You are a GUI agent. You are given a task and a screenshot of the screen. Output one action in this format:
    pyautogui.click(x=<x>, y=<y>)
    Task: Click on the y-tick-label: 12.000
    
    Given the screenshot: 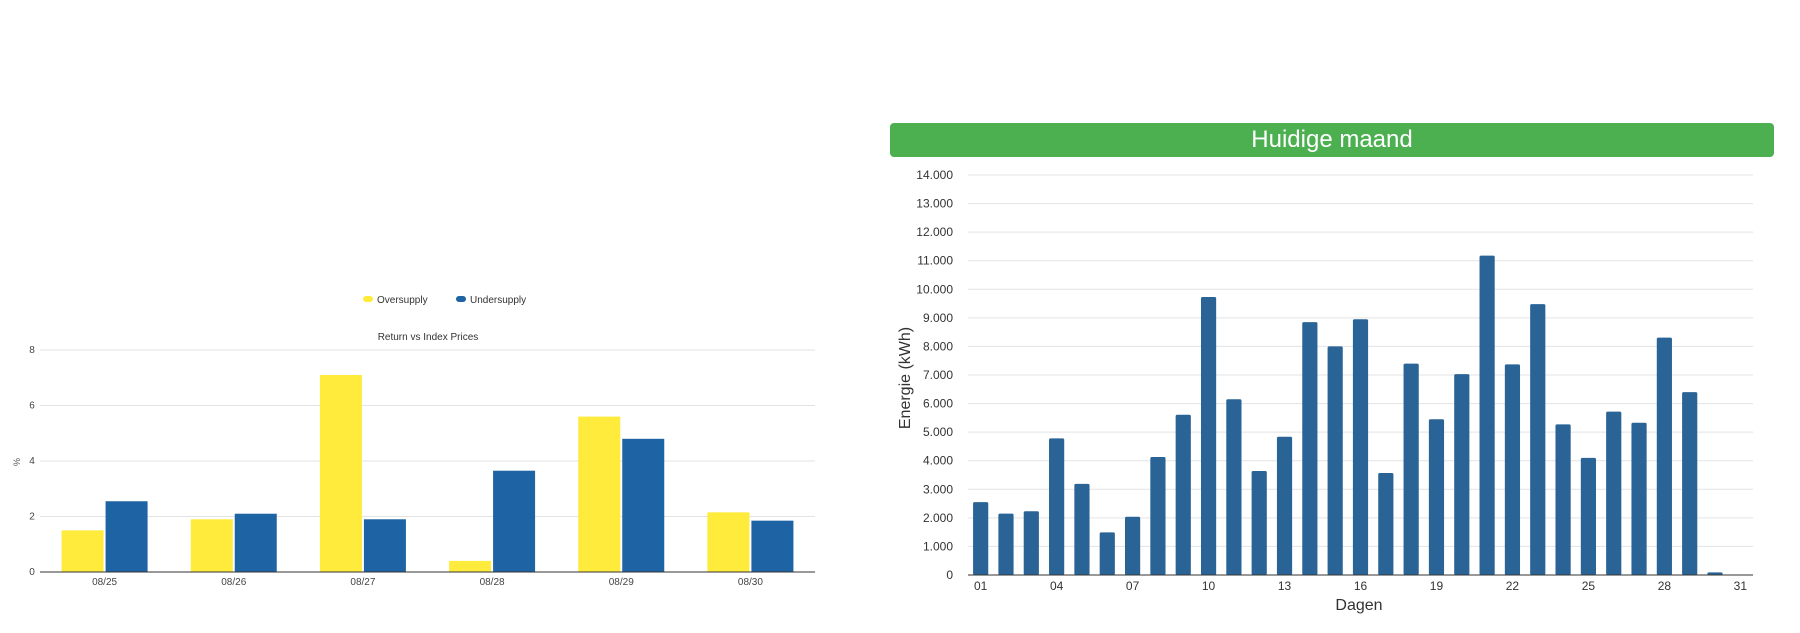 What is the action you would take?
    pyautogui.click(x=934, y=232)
    